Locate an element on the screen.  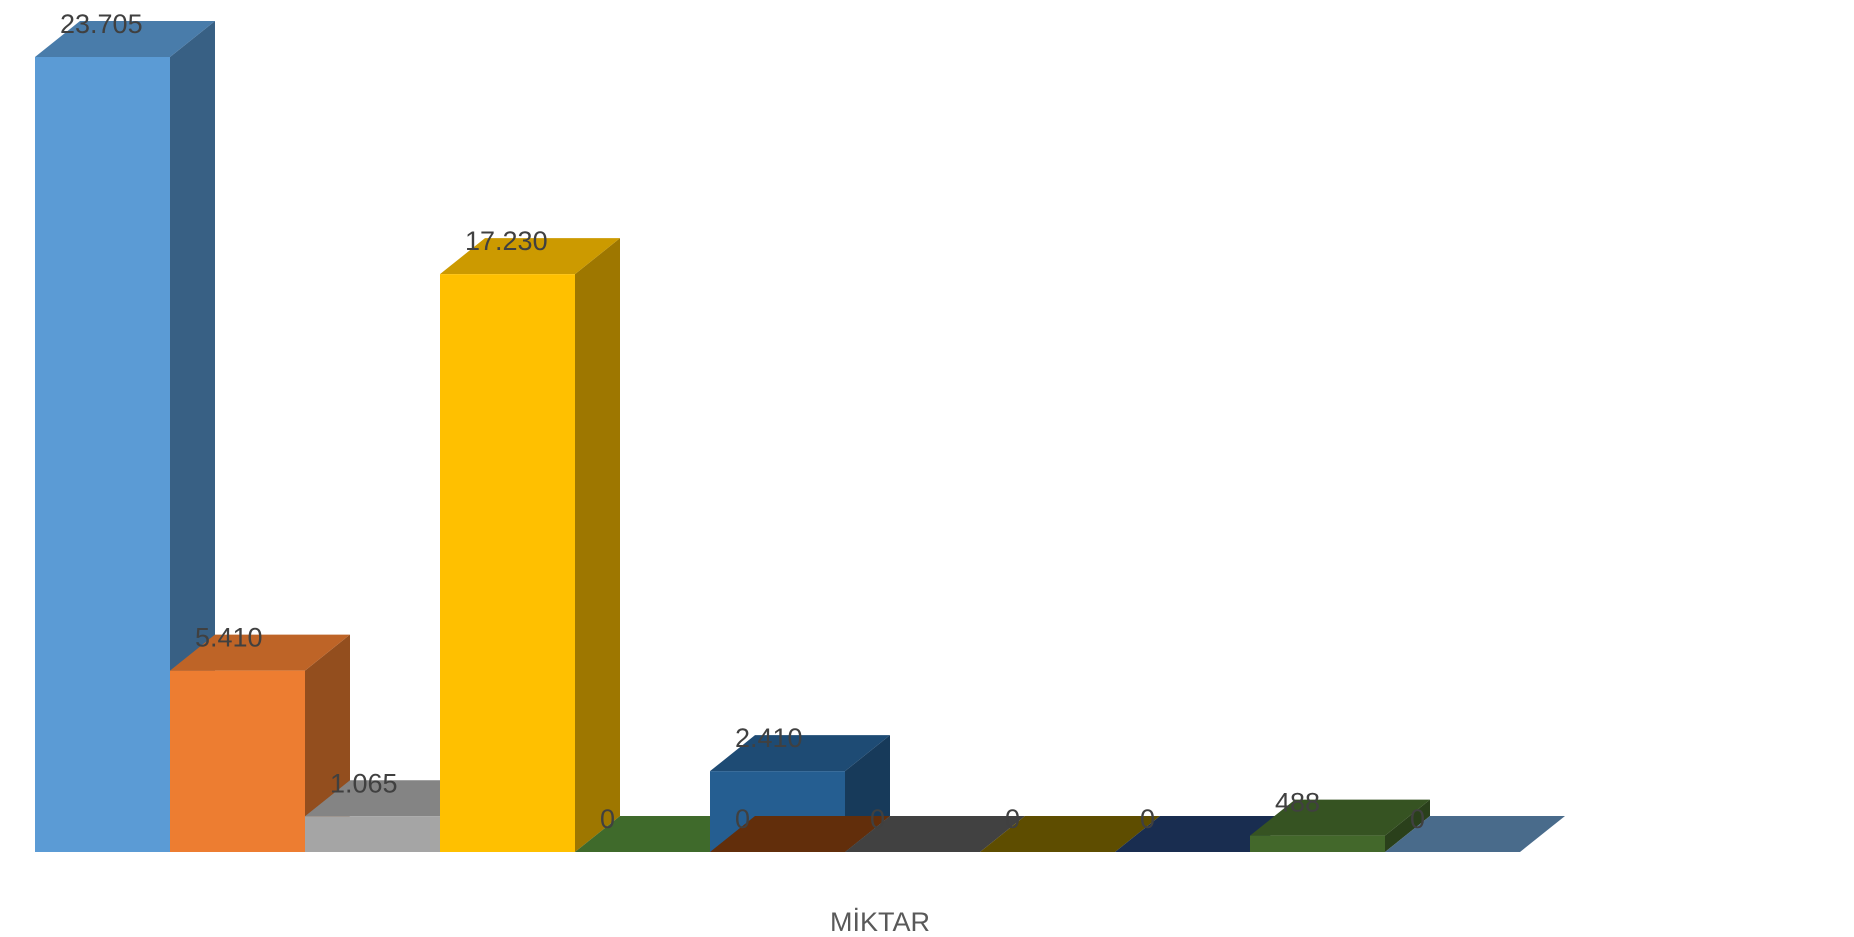
data-label-7: 0 is located at coordinates (742, 819).